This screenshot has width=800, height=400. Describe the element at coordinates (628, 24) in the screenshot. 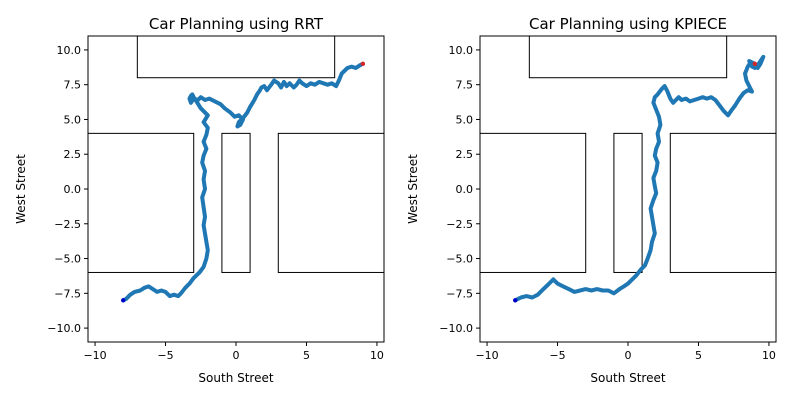

I see `chart-title: Car Planning using KPIECE` at that location.